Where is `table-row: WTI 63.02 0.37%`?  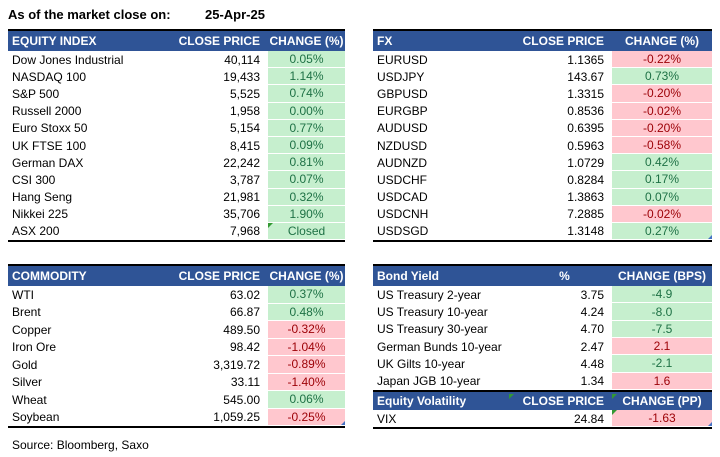 table-row: WTI 63.02 0.37% is located at coordinates (176, 295).